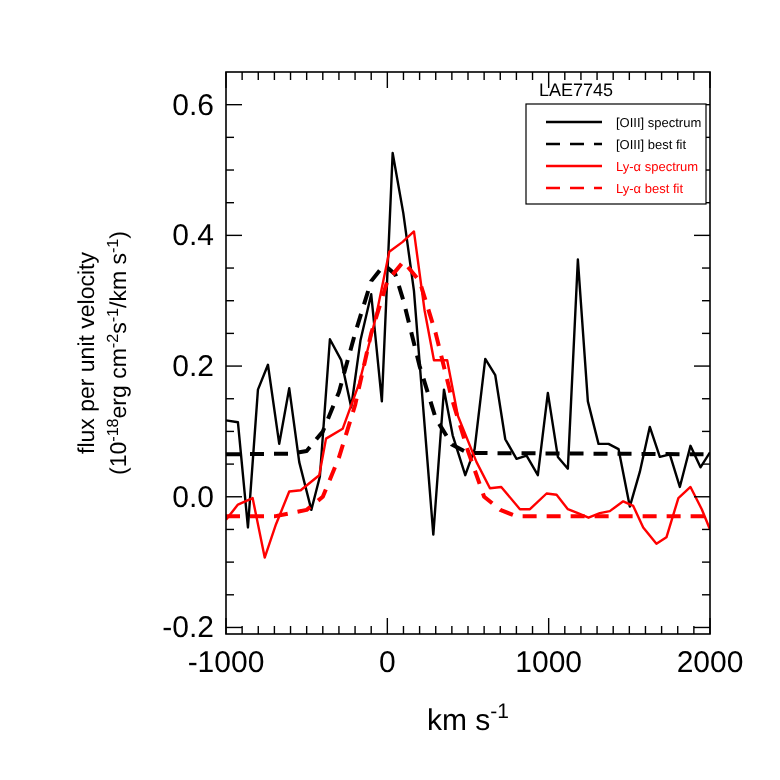 This screenshot has width=780, height=780. Describe the element at coordinates (193, 236) in the screenshot. I see `y-tick-label: 0.4` at that location.